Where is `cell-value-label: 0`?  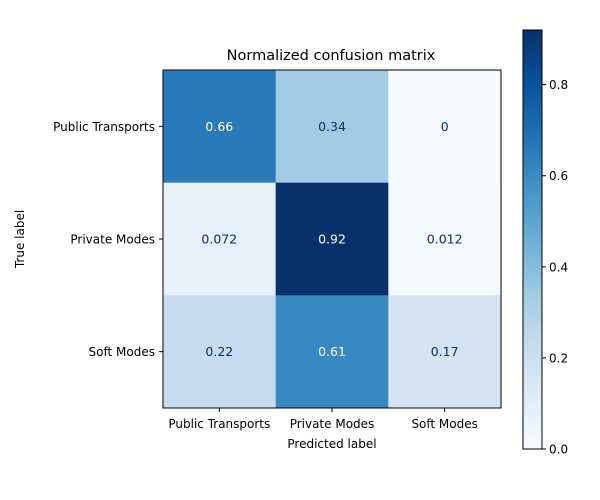 cell-value-label: 0 is located at coordinates (445, 126).